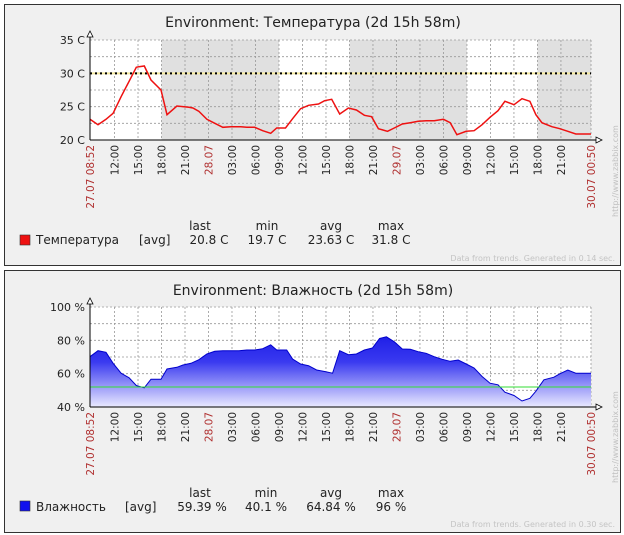 This screenshot has height=535, width=624. What do you see at coordinates (72, 140) in the screenshot?
I see `y-tick-label: 20 C` at bounding box center [72, 140].